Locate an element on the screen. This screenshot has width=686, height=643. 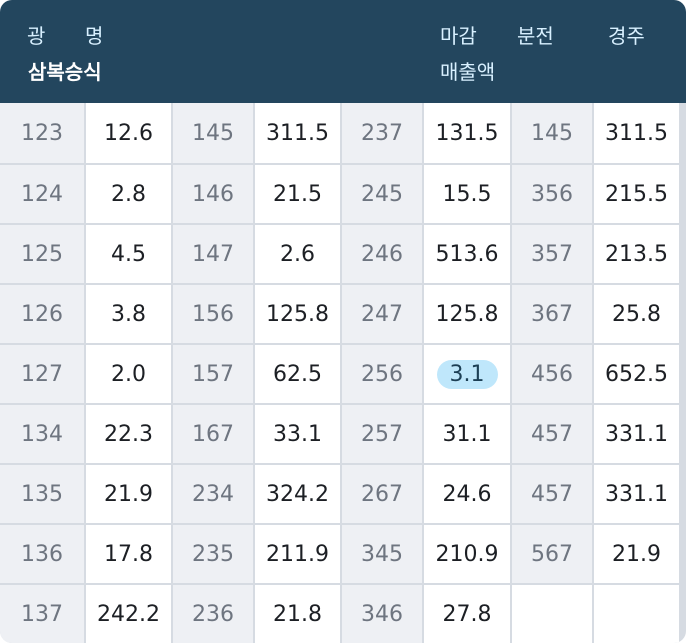
odds-cell: 17.8 is located at coordinates (128, 554).